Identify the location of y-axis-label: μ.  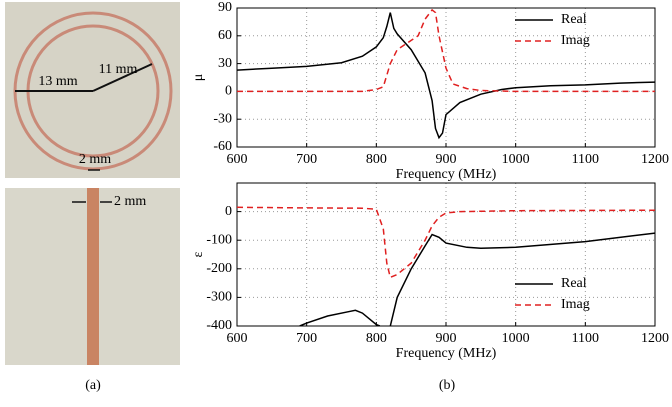
(198, 78).